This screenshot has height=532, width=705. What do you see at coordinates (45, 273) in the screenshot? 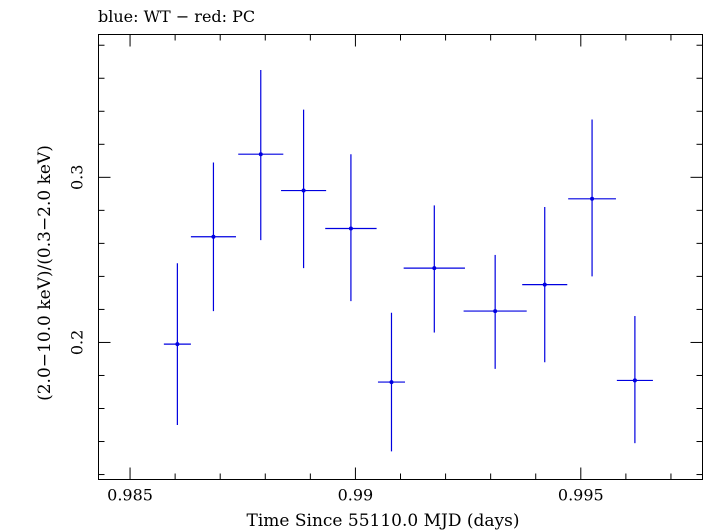
I see `y-axis-label: (2.0−10.0 keV)/(0.3−2.0 keV)` at bounding box center [45, 273].